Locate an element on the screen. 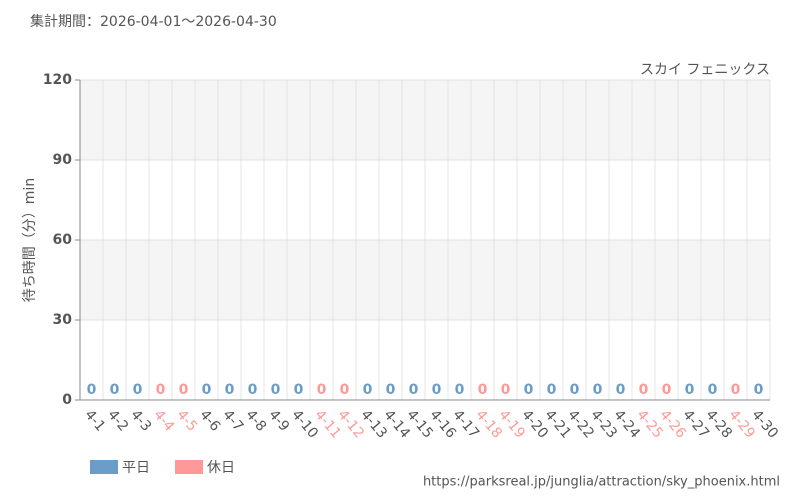  x-tick-label: 4-3 is located at coordinates (140, 421).